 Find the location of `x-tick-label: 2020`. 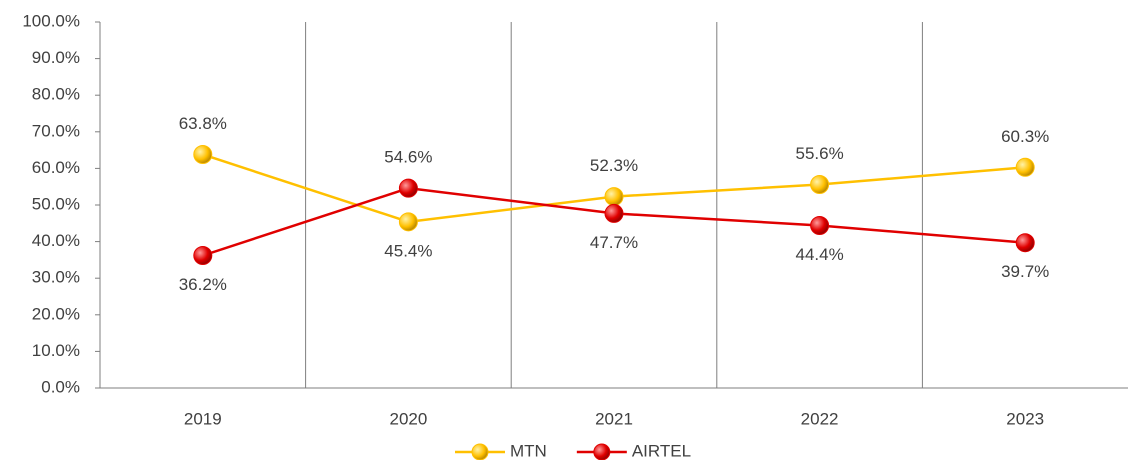

x-tick-label: 2020 is located at coordinates (408, 418).